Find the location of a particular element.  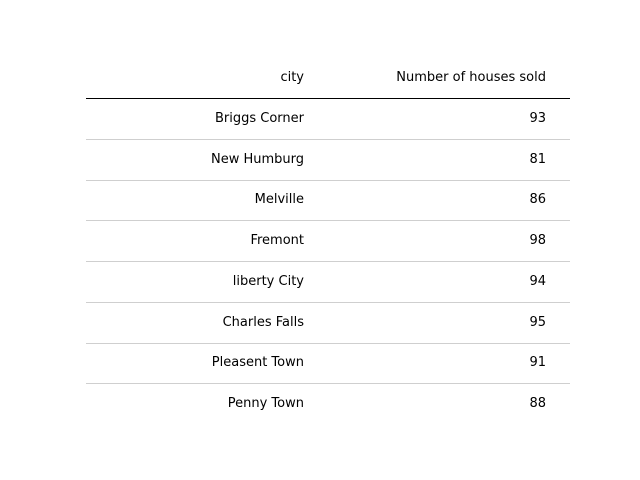

column-header-houses-sold: Number of houses sold is located at coordinates (471, 77).